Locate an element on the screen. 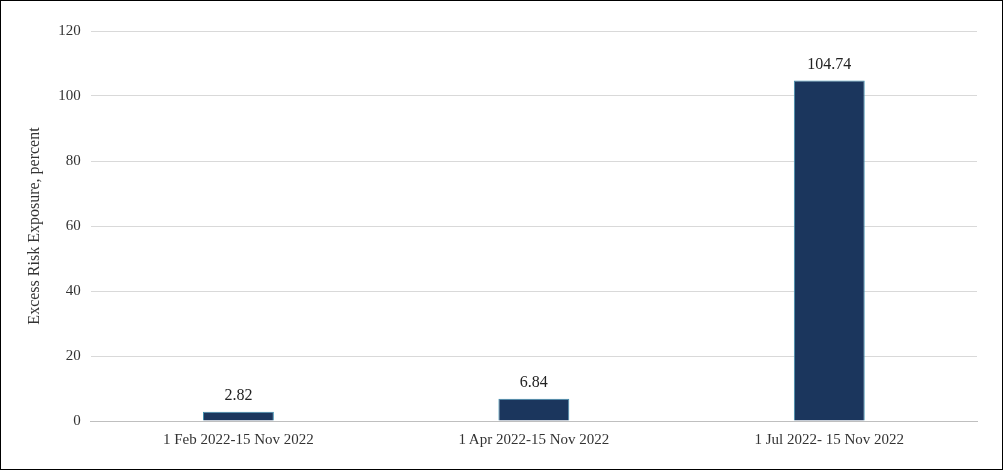  y-axis-title: Excess Risk Exposure, percent is located at coordinates (33, 225).